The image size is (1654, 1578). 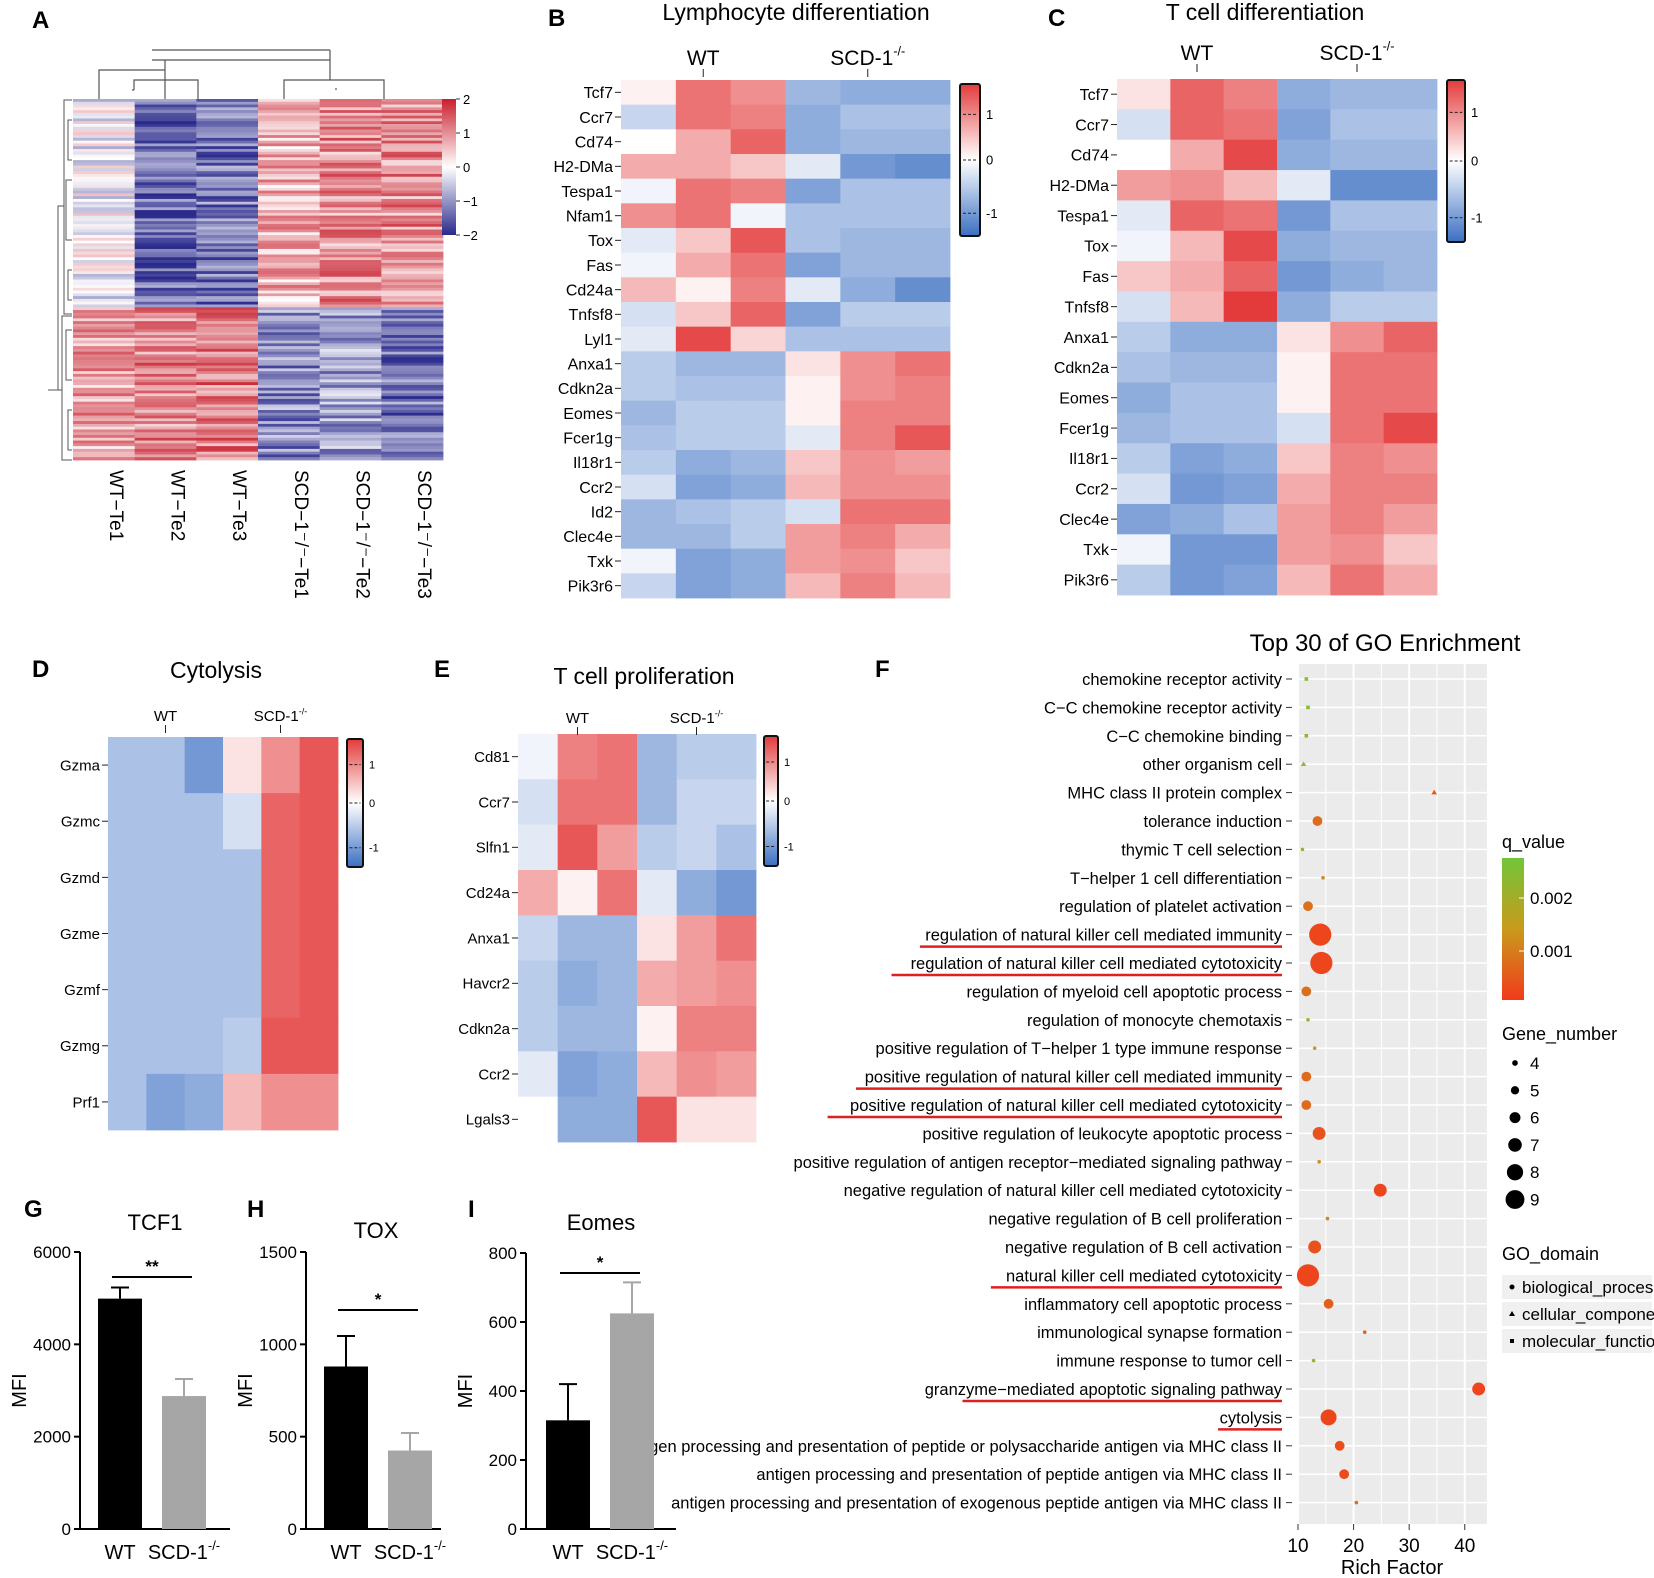 What do you see at coordinates (1303, 763) in the screenshot?
I see `go-point-triangle` at bounding box center [1303, 763].